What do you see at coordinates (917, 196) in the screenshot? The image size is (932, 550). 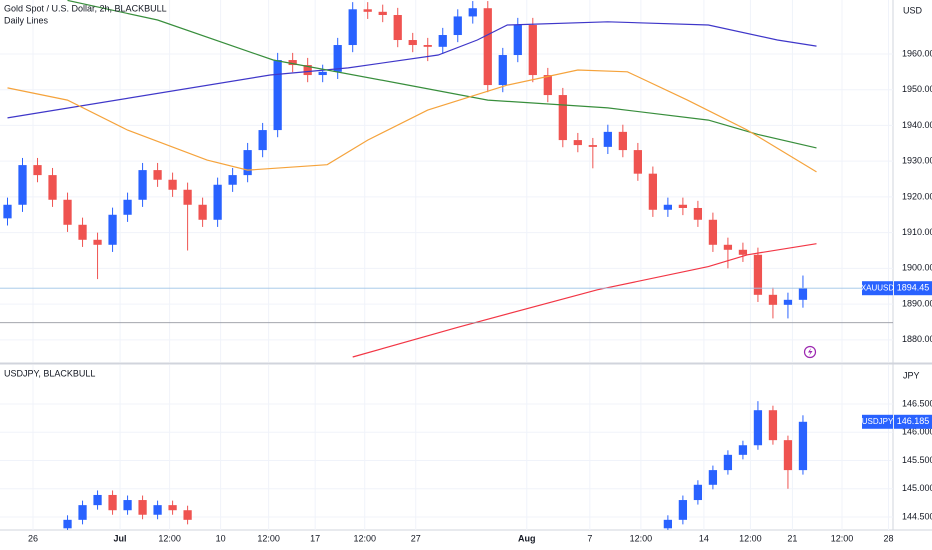 I see `y-tick-label: 1920.00` at bounding box center [917, 196].